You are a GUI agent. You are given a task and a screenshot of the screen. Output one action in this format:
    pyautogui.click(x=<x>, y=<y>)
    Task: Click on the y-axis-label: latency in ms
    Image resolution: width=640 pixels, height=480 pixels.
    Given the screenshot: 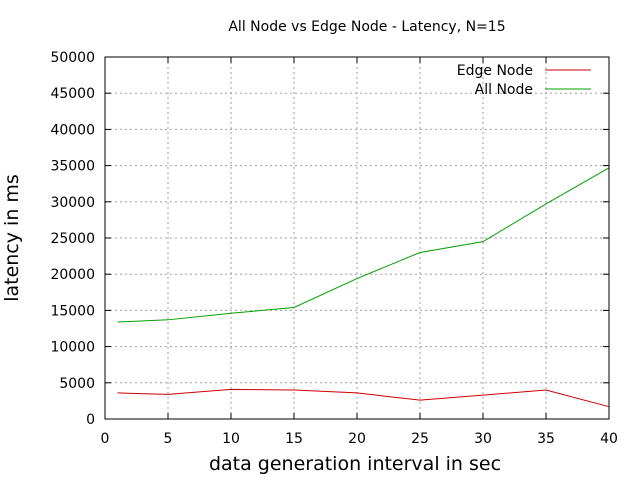 What is the action you would take?
    pyautogui.click(x=12, y=238)
    